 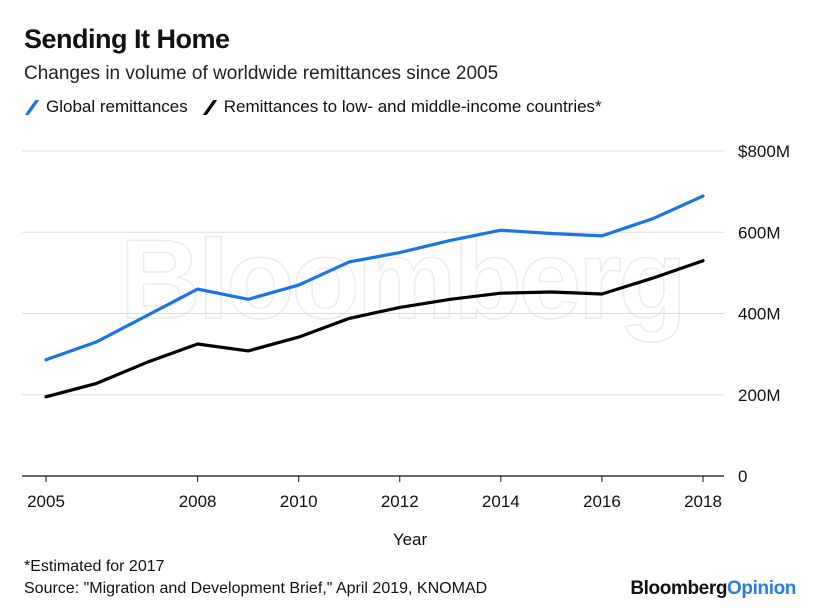 I want to click on x-tick-label: 2012, so click(x=400, y=501).